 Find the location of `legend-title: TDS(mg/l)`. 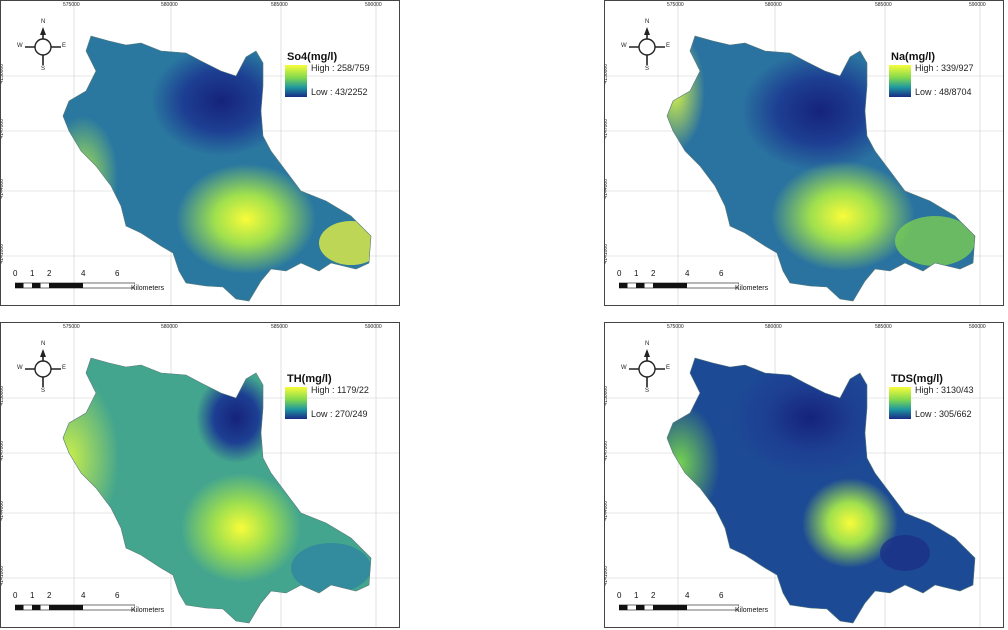

legend-title: TDS(mg/l) is located at coordinates (917, 379).